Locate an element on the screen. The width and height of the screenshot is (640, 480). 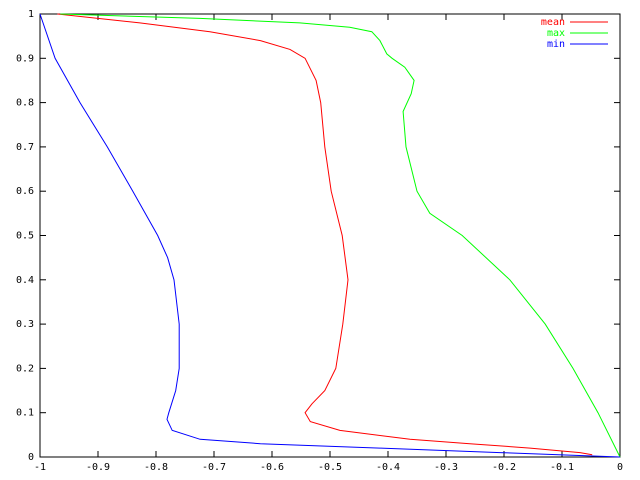
x-tick-label: 0 is located at coordinates (620, 467).